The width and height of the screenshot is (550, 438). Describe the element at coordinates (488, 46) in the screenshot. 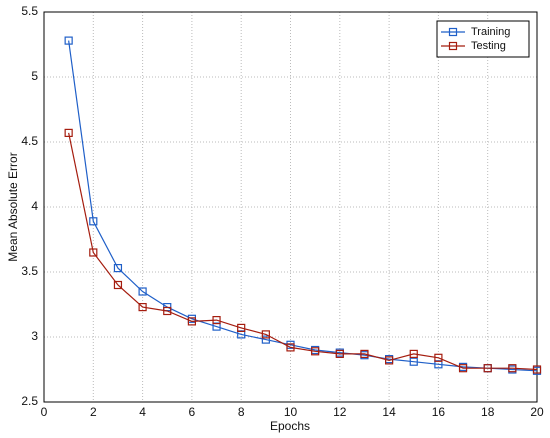

I see `legend-label: Testing` at that location.